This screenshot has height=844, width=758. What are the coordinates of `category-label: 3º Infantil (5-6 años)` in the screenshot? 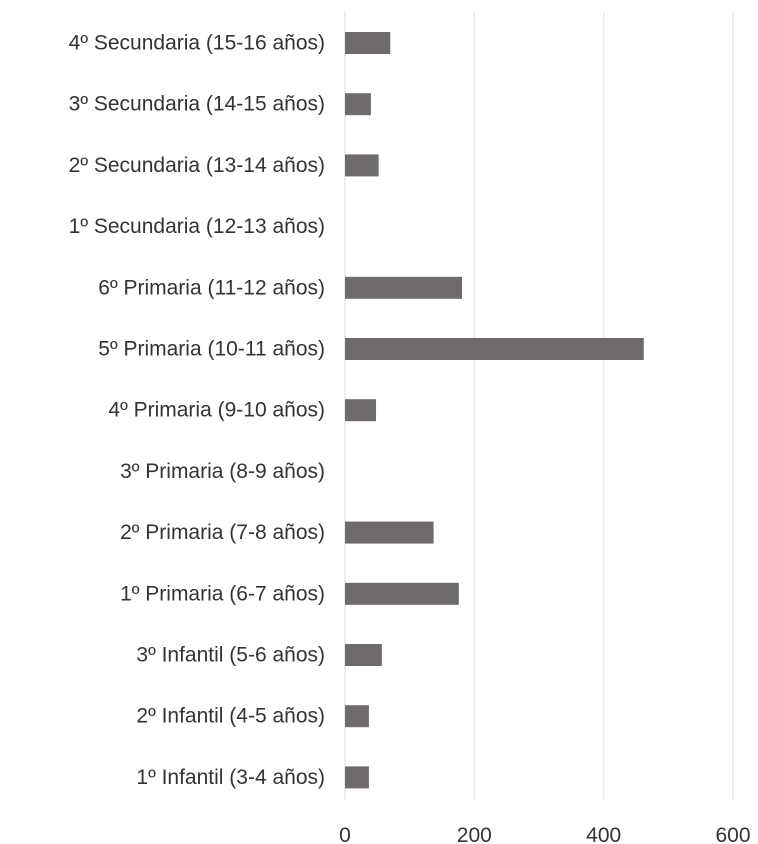 It's located at (230, 655).